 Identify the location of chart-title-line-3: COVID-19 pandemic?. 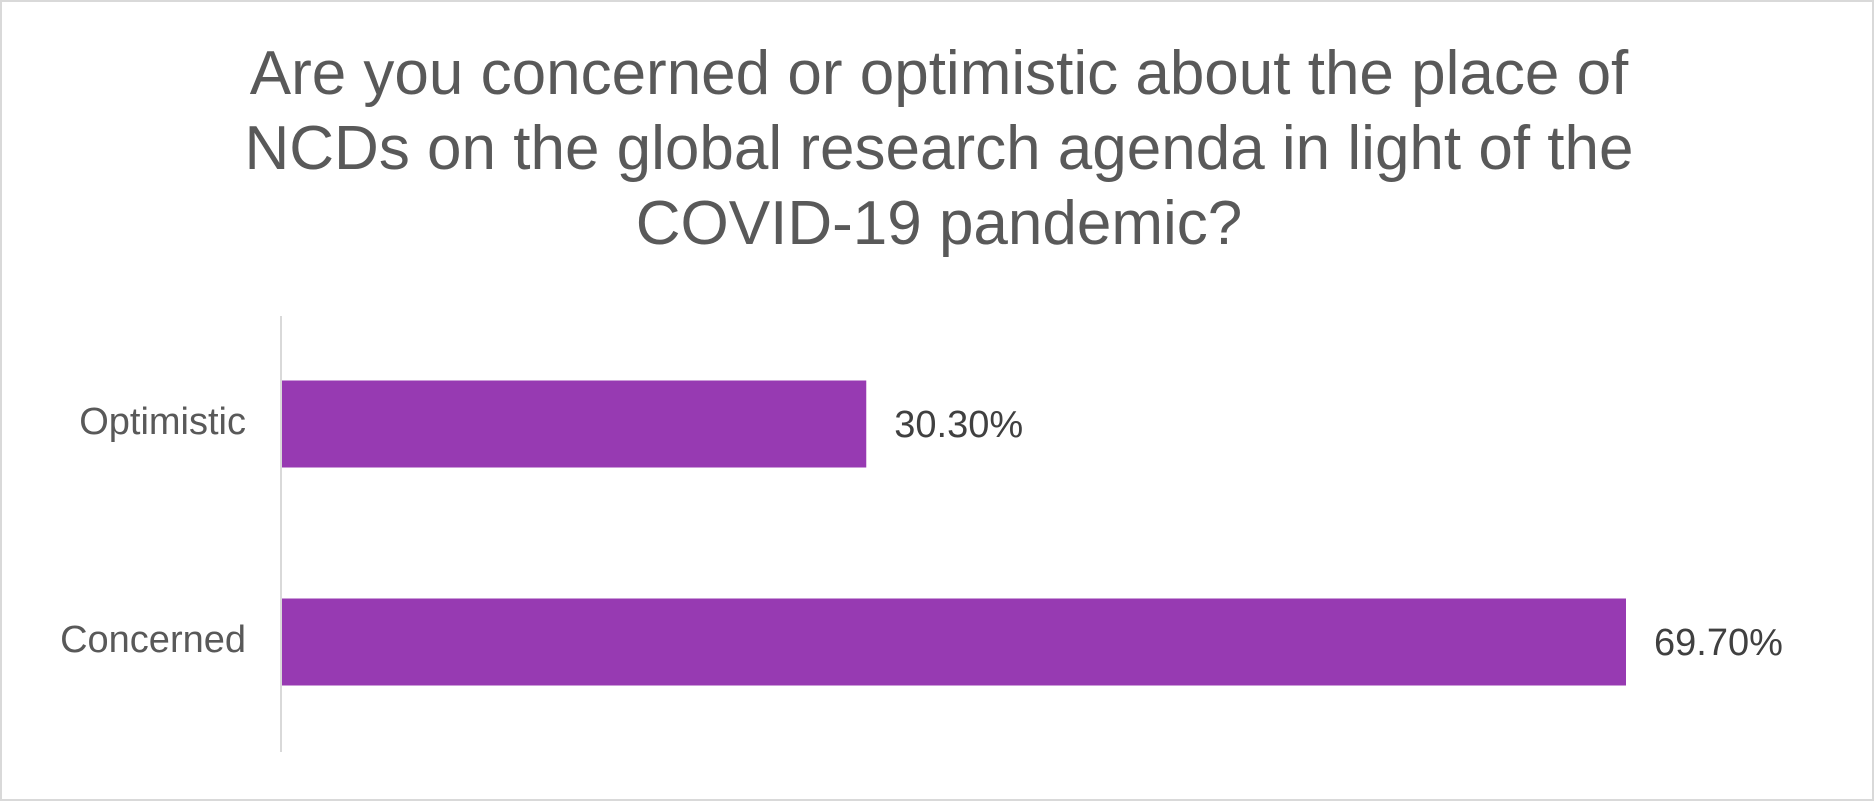
(939, 223).